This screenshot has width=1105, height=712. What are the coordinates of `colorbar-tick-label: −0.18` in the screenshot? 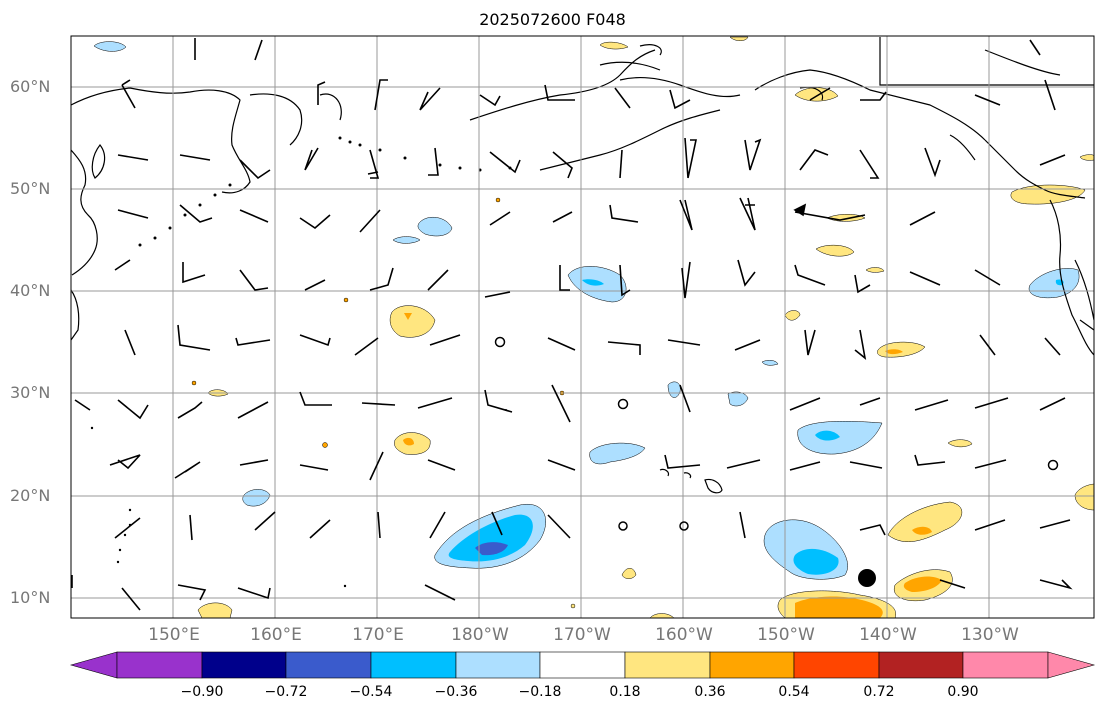 It's located at (540, 692).